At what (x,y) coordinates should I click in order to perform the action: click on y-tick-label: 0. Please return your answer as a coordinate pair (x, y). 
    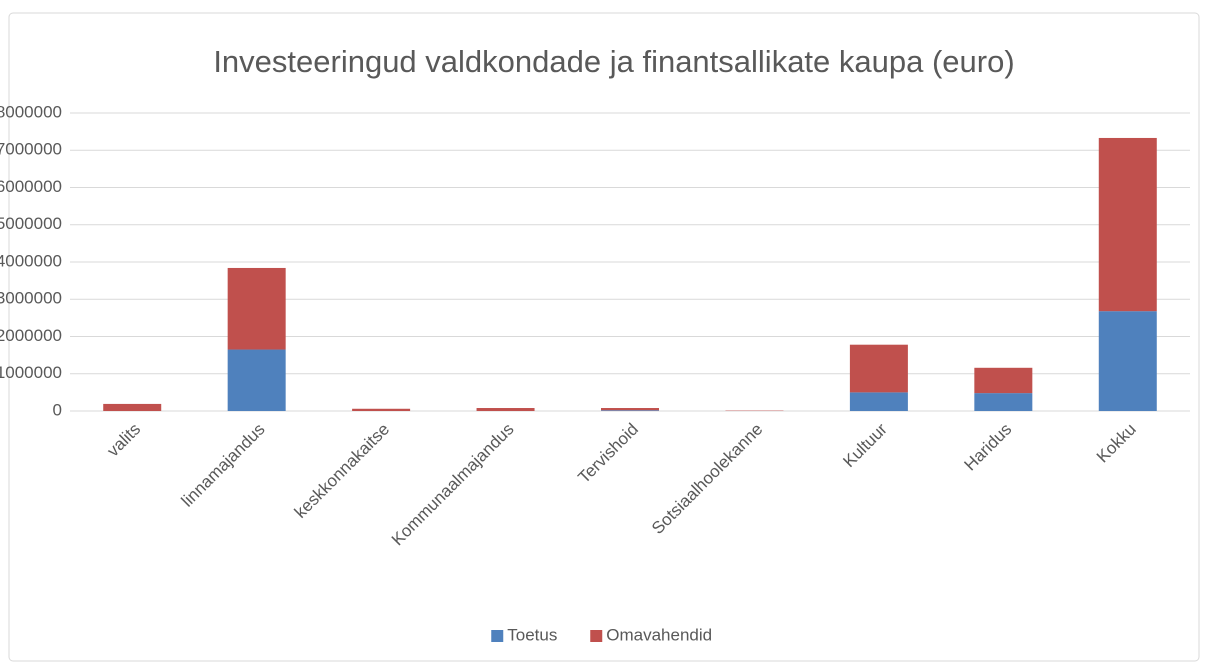
    Looking at the image, I should click on (57, 409).